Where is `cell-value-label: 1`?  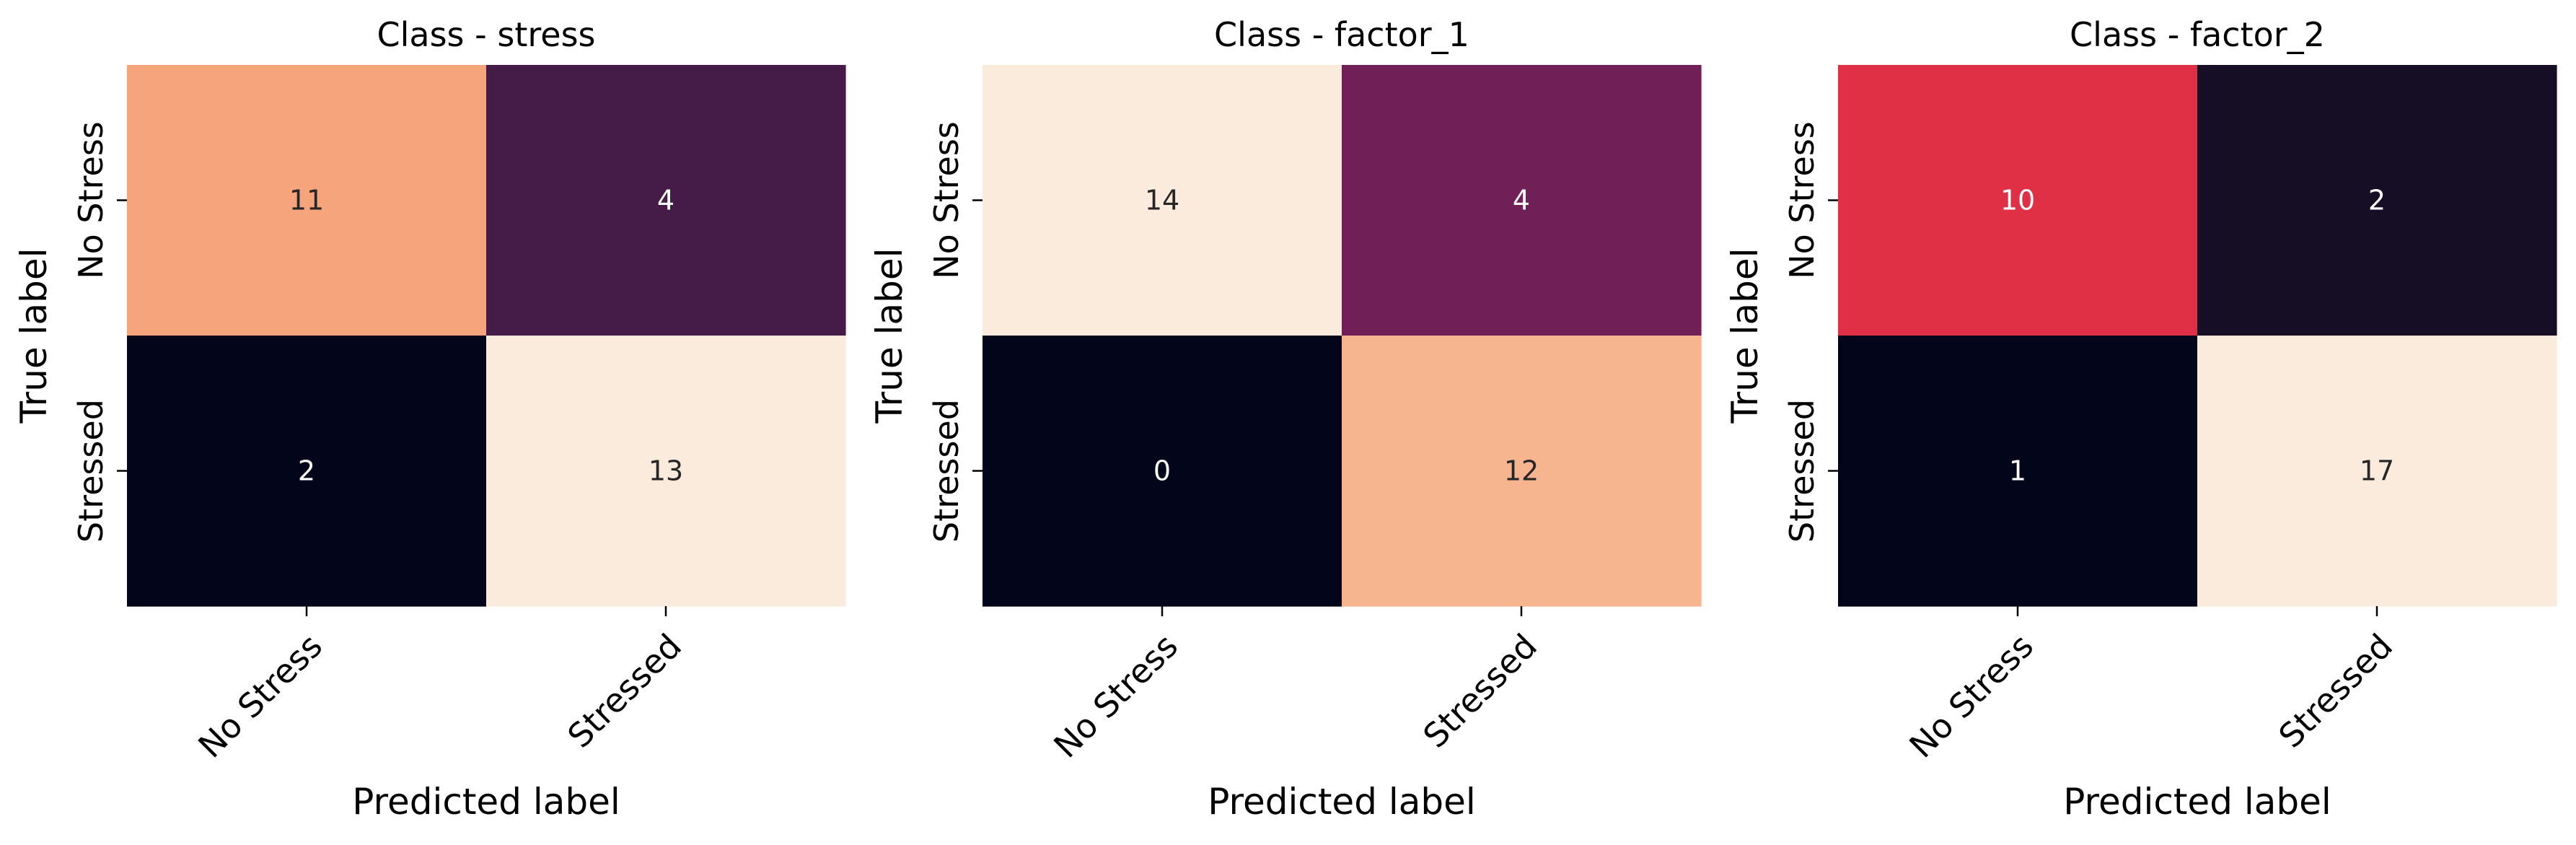
cell-value-label: 1 is located at coordinates (2017, 471).